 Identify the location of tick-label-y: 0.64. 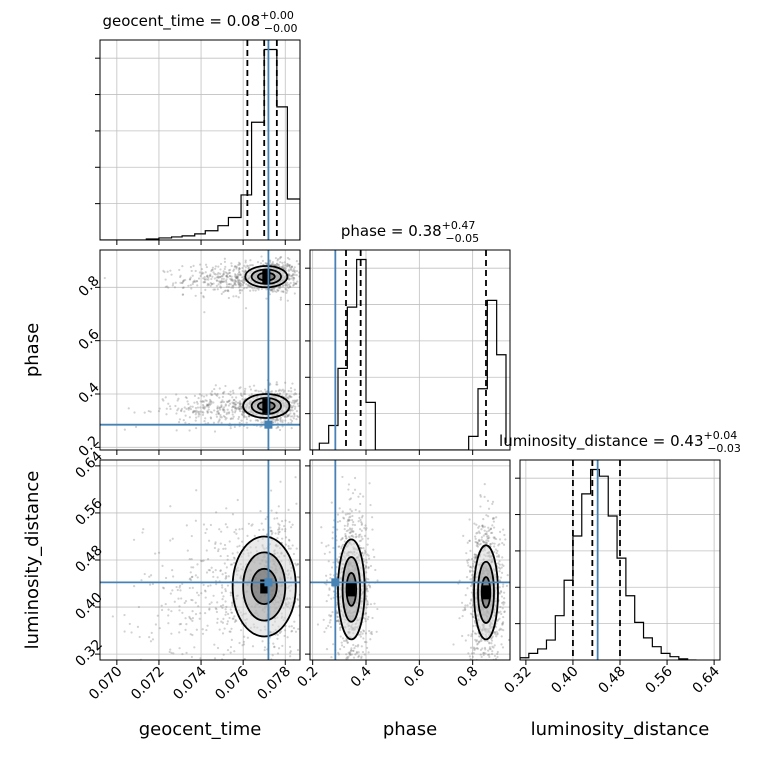
(88, 464).